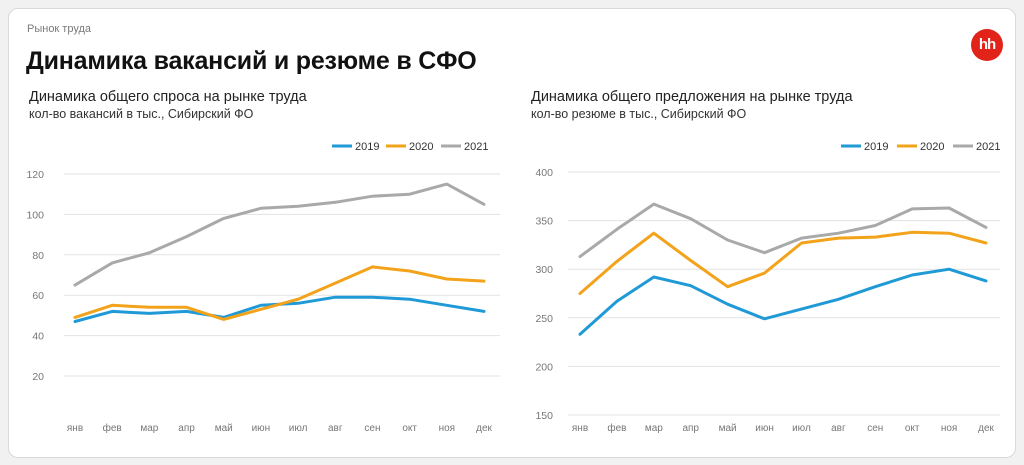 The height and width of the screenshot is (465, 1024). Describe the element at coordinates (639, 114) in the screenshot. I see `chart-2-subtitle: кол-во резюме в тыс., Сибирский ФО` at that location.